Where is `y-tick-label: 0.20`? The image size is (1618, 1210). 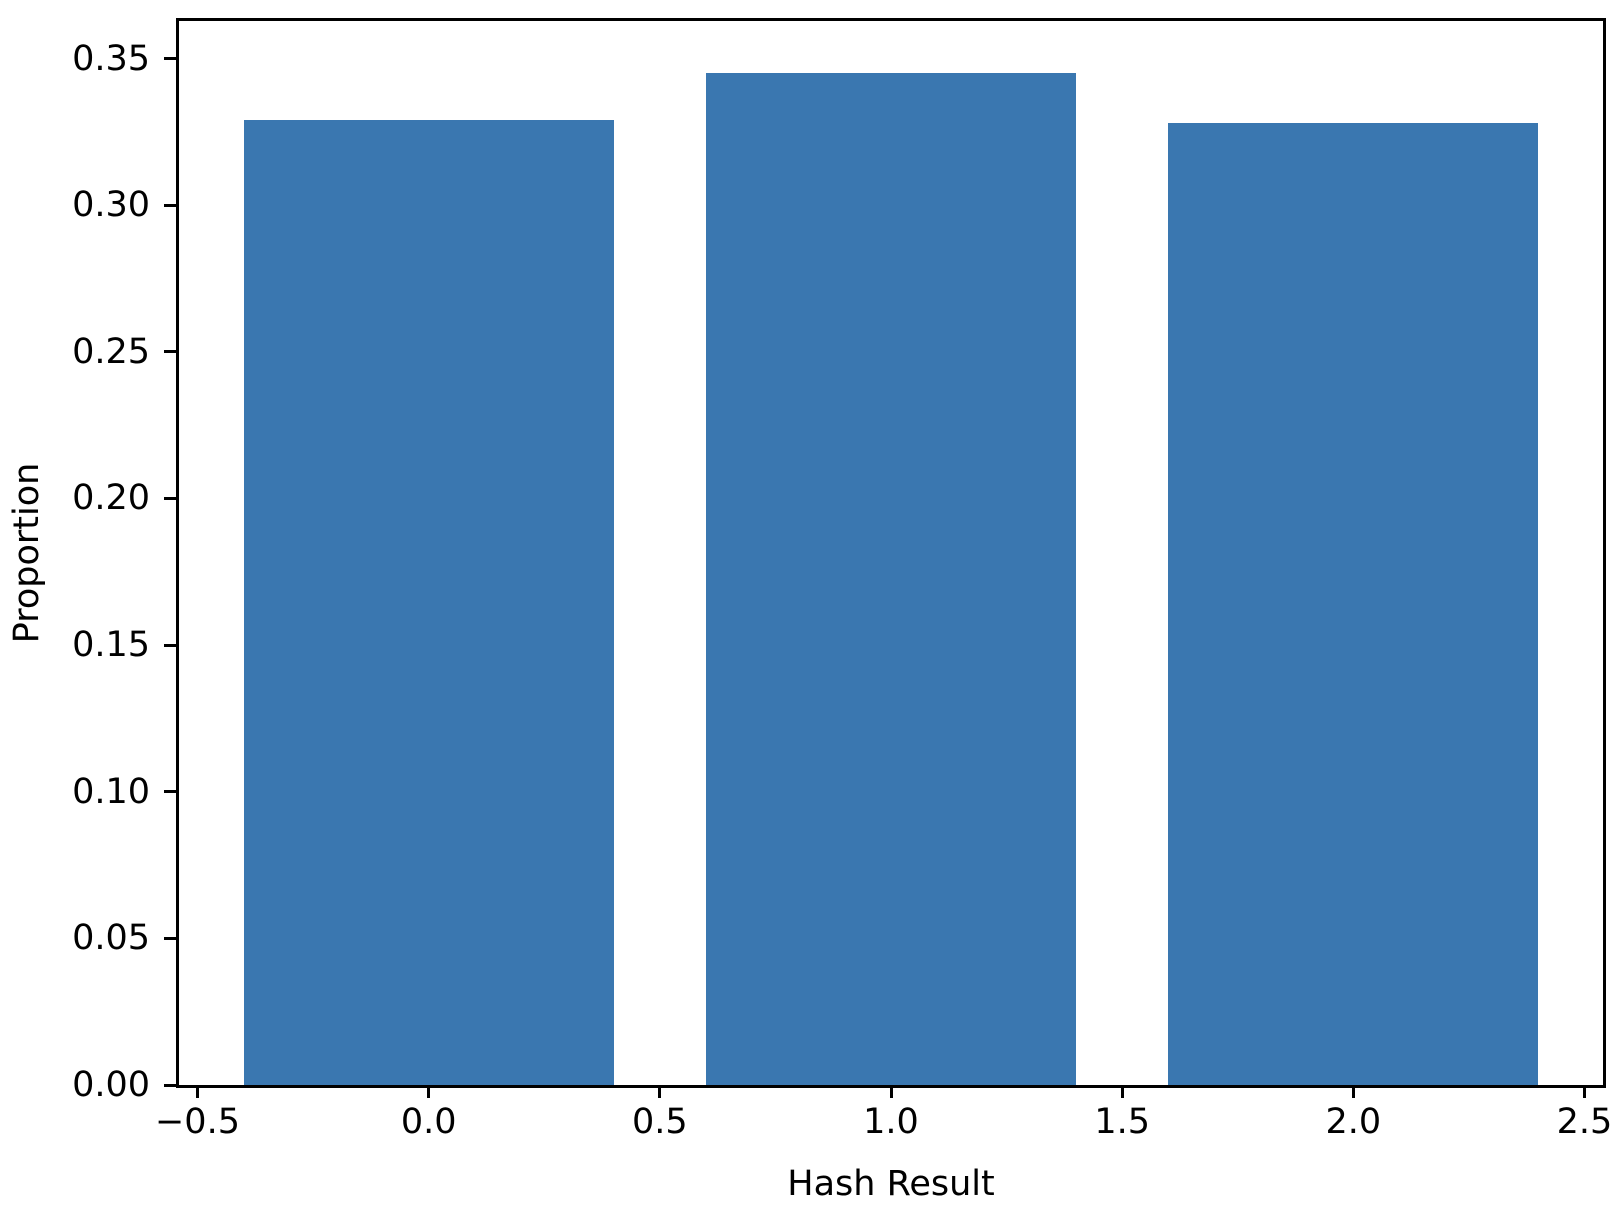 y-tick-label: 0.20 is located at coordinates (111, 498).